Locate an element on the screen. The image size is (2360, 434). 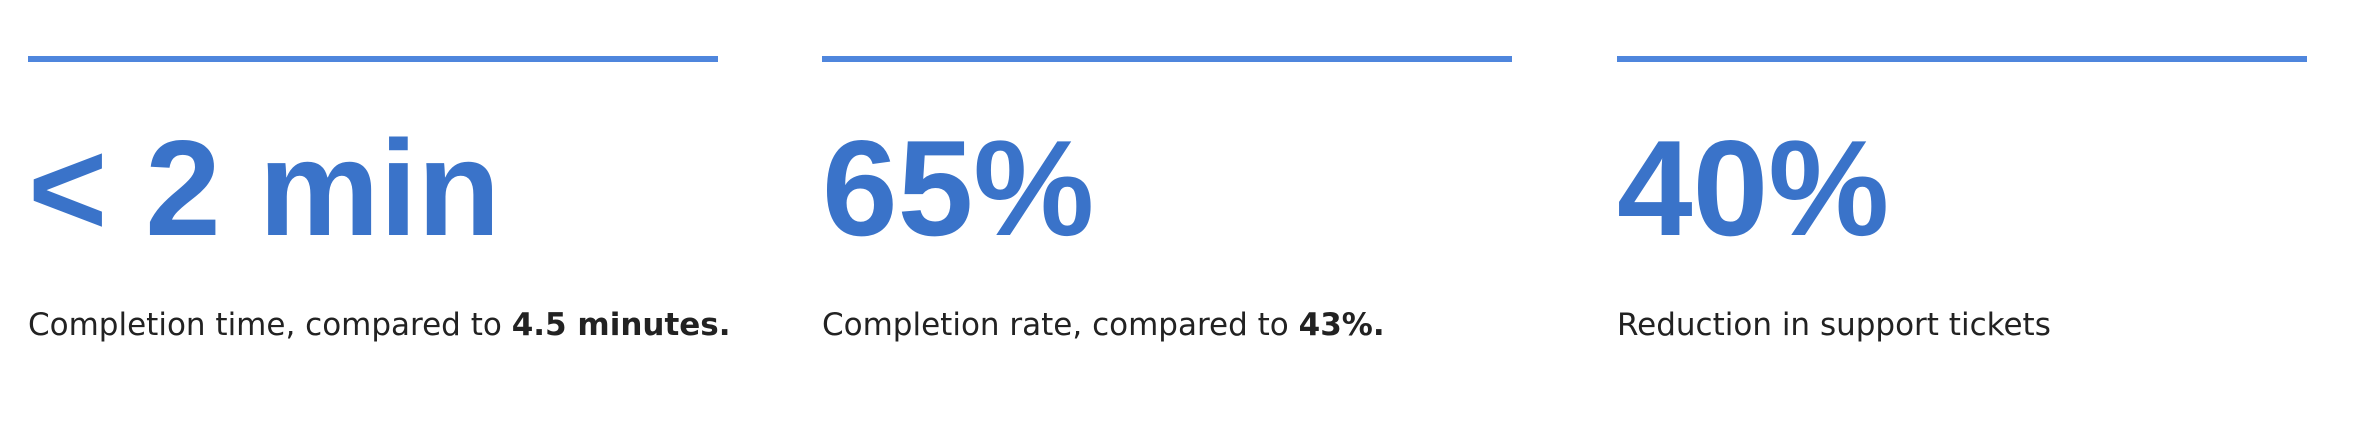
stat-caption-emphasis: 4.5 minutes. is located at coordinates (621, 325).